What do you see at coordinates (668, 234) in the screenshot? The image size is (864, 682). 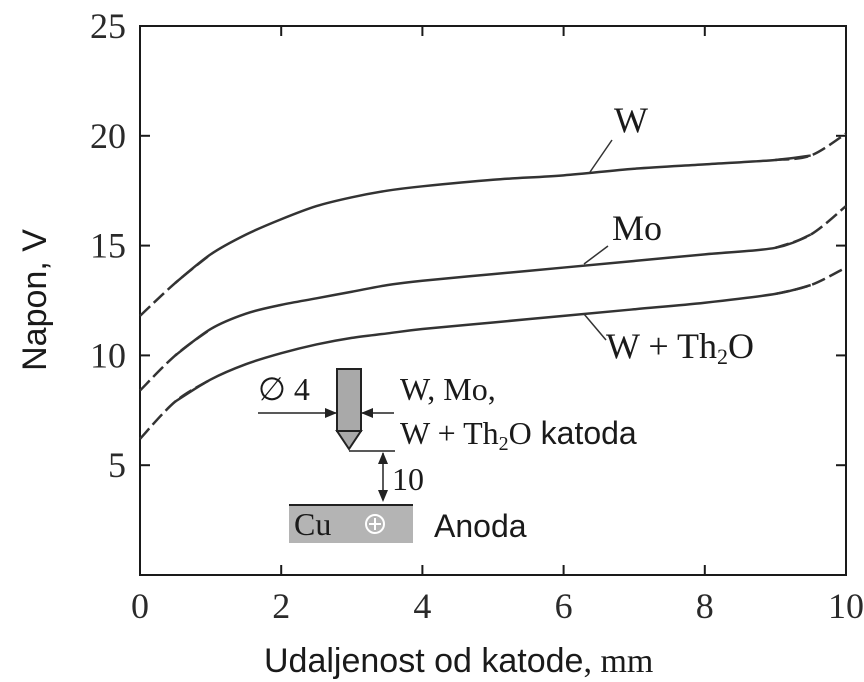 I see `series-labels: W Mo W + Th2O` at bounding box center [668, 234].